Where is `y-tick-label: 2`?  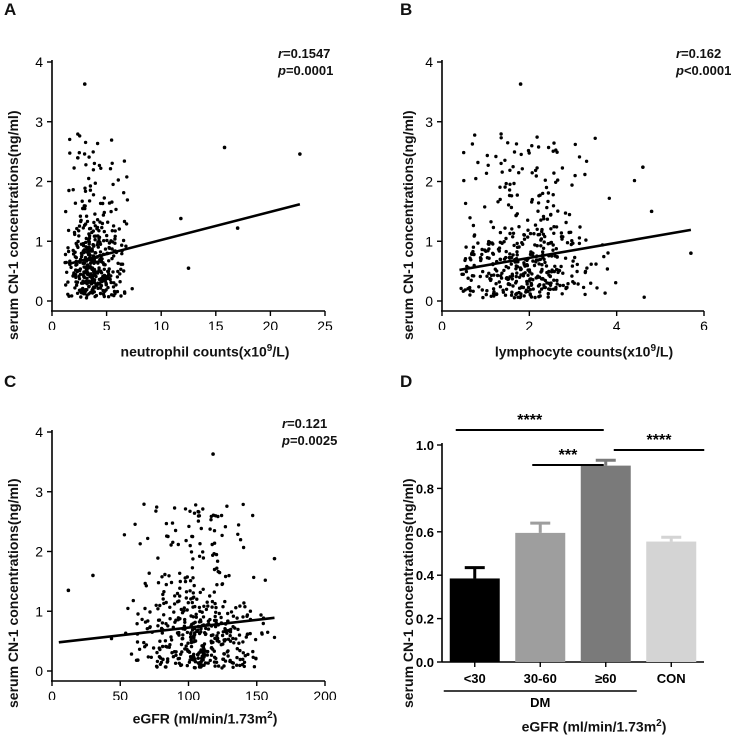 y-tick-label: 2 is located at coordinates (39, 182).